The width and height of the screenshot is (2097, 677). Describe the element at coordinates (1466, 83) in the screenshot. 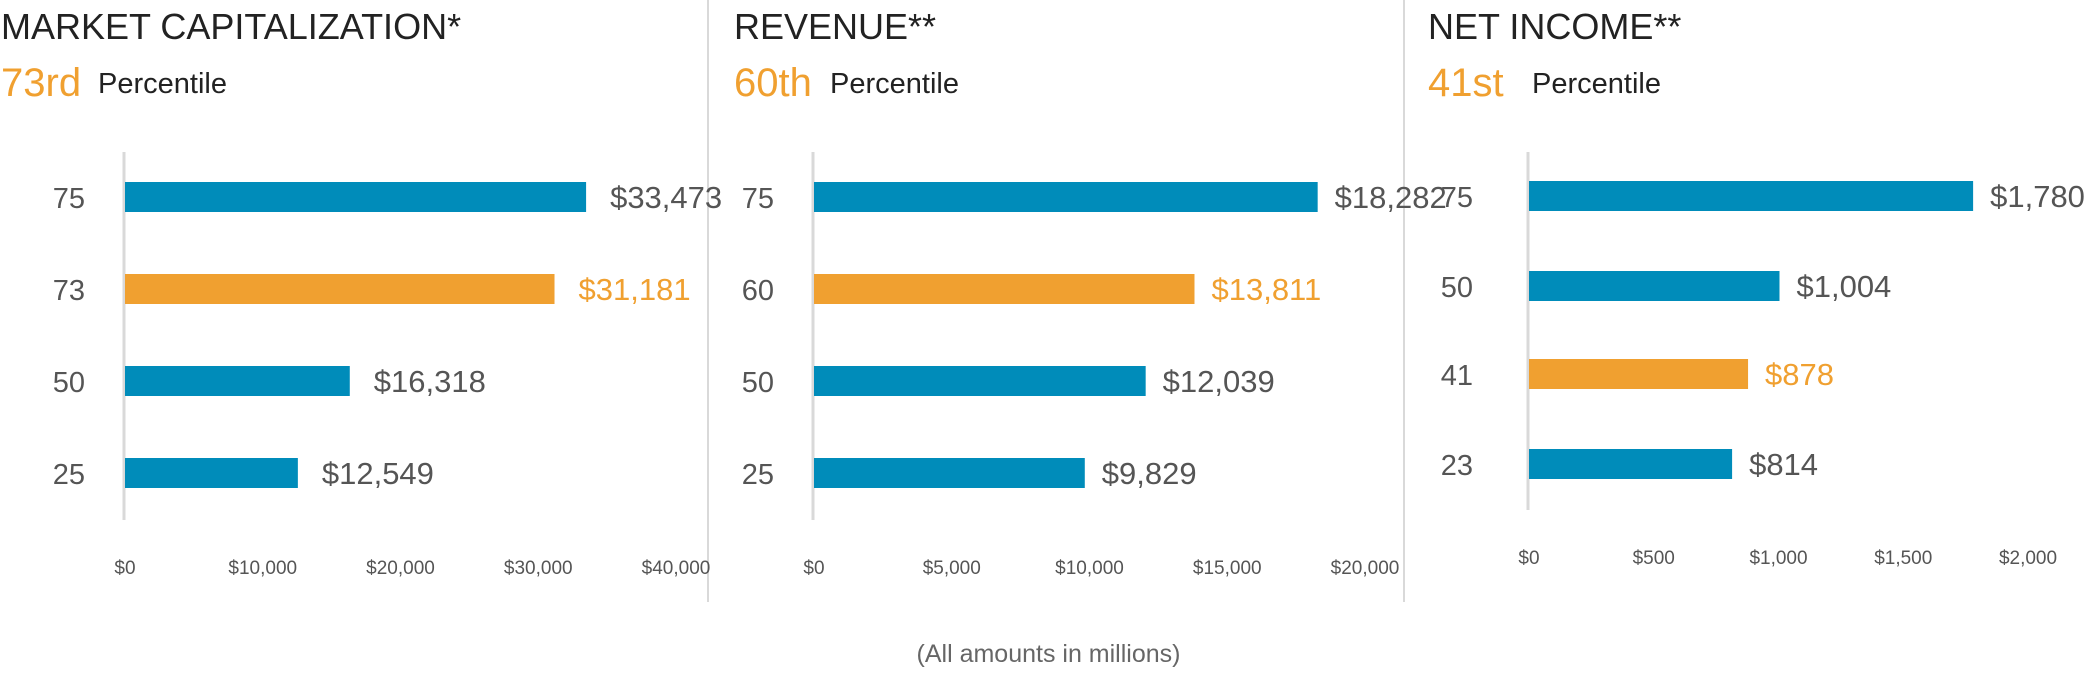

I see `percentile-value: 41st` at that location.